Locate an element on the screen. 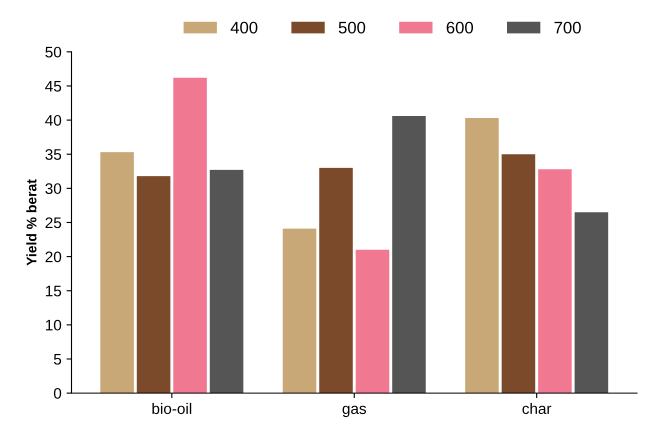  legend-label: 500 is located at coordinates (352, 28).